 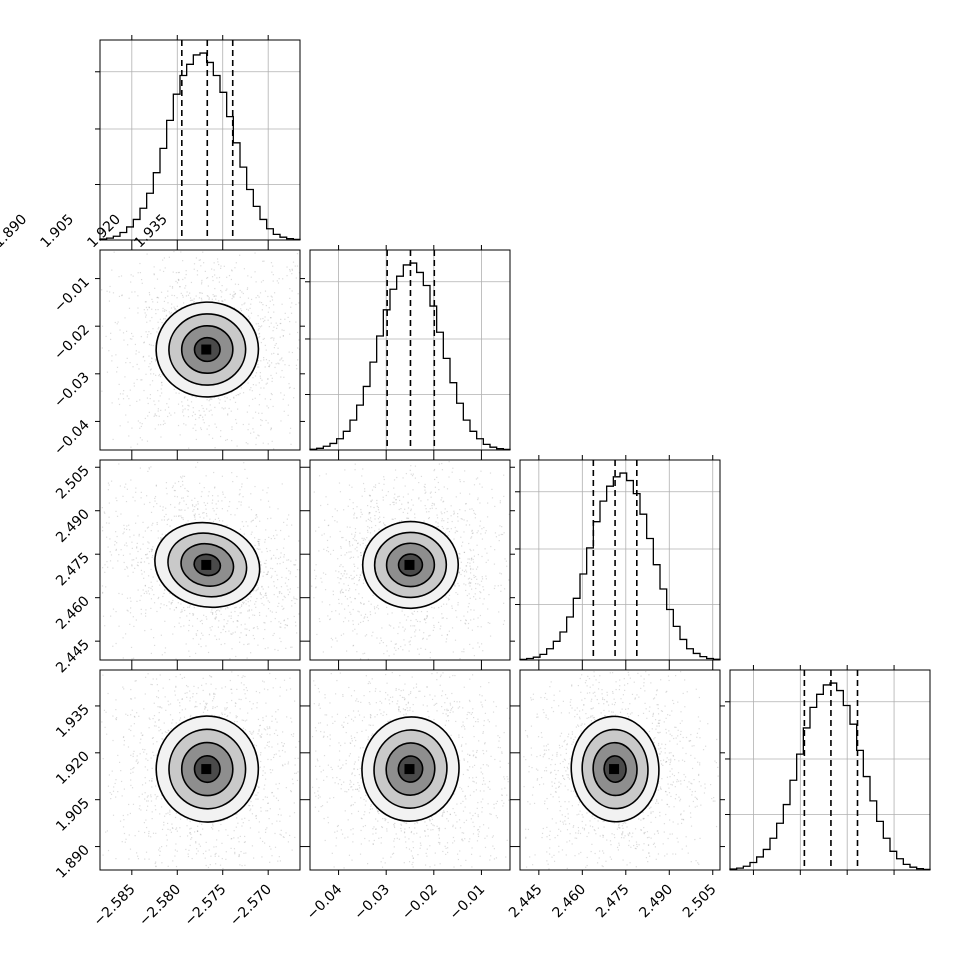 I want to click on scatter-panel-4-3: 2.445 2.460 2.475 2.490 2.505, so click(x=615, y=793).